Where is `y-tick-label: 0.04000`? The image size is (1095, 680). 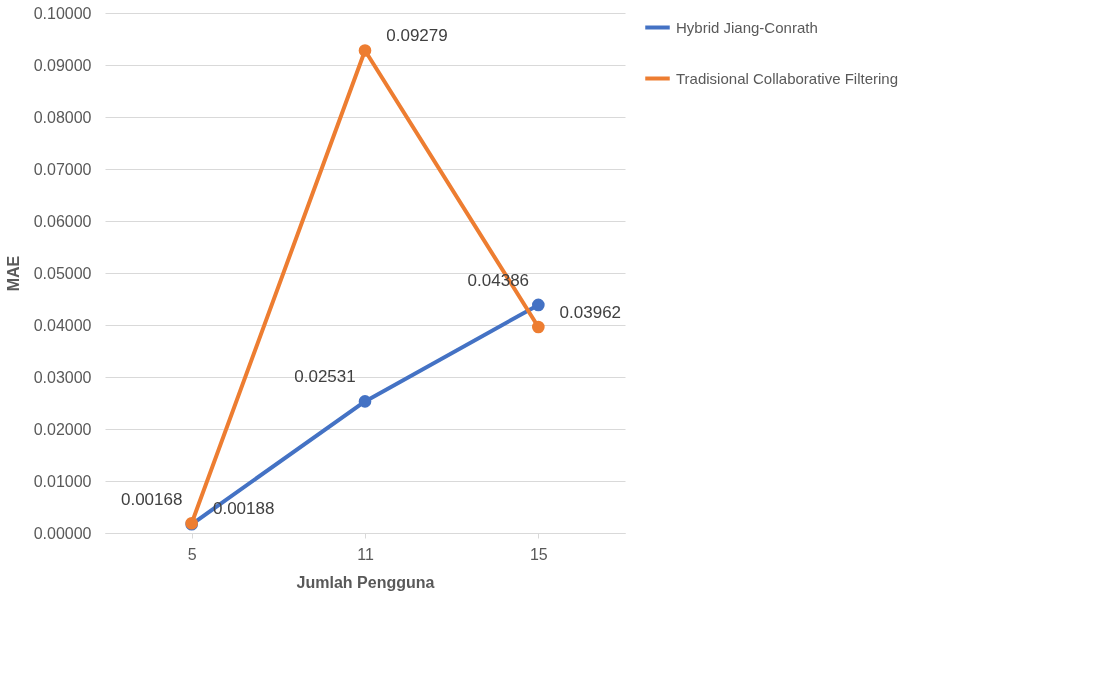 y-tick-label: 0.04000 is located at coordinates (62, 325).